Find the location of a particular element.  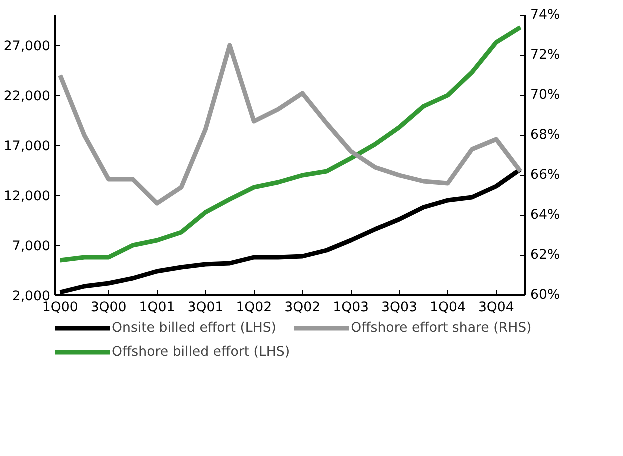

x-tick-label: 1Q04 is located at coordinates (448, 308).